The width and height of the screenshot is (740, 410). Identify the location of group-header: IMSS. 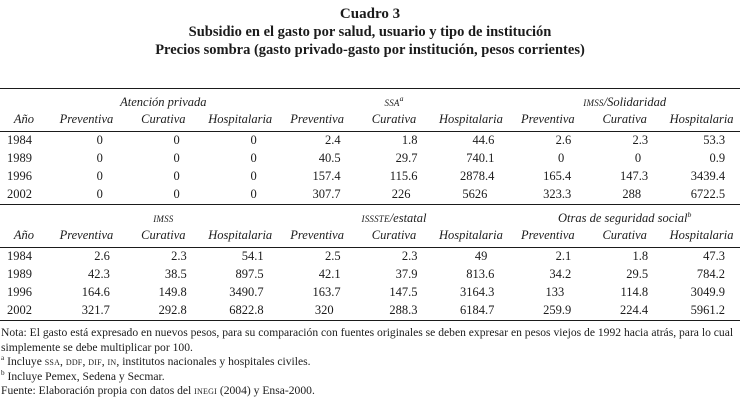
(163, 215).